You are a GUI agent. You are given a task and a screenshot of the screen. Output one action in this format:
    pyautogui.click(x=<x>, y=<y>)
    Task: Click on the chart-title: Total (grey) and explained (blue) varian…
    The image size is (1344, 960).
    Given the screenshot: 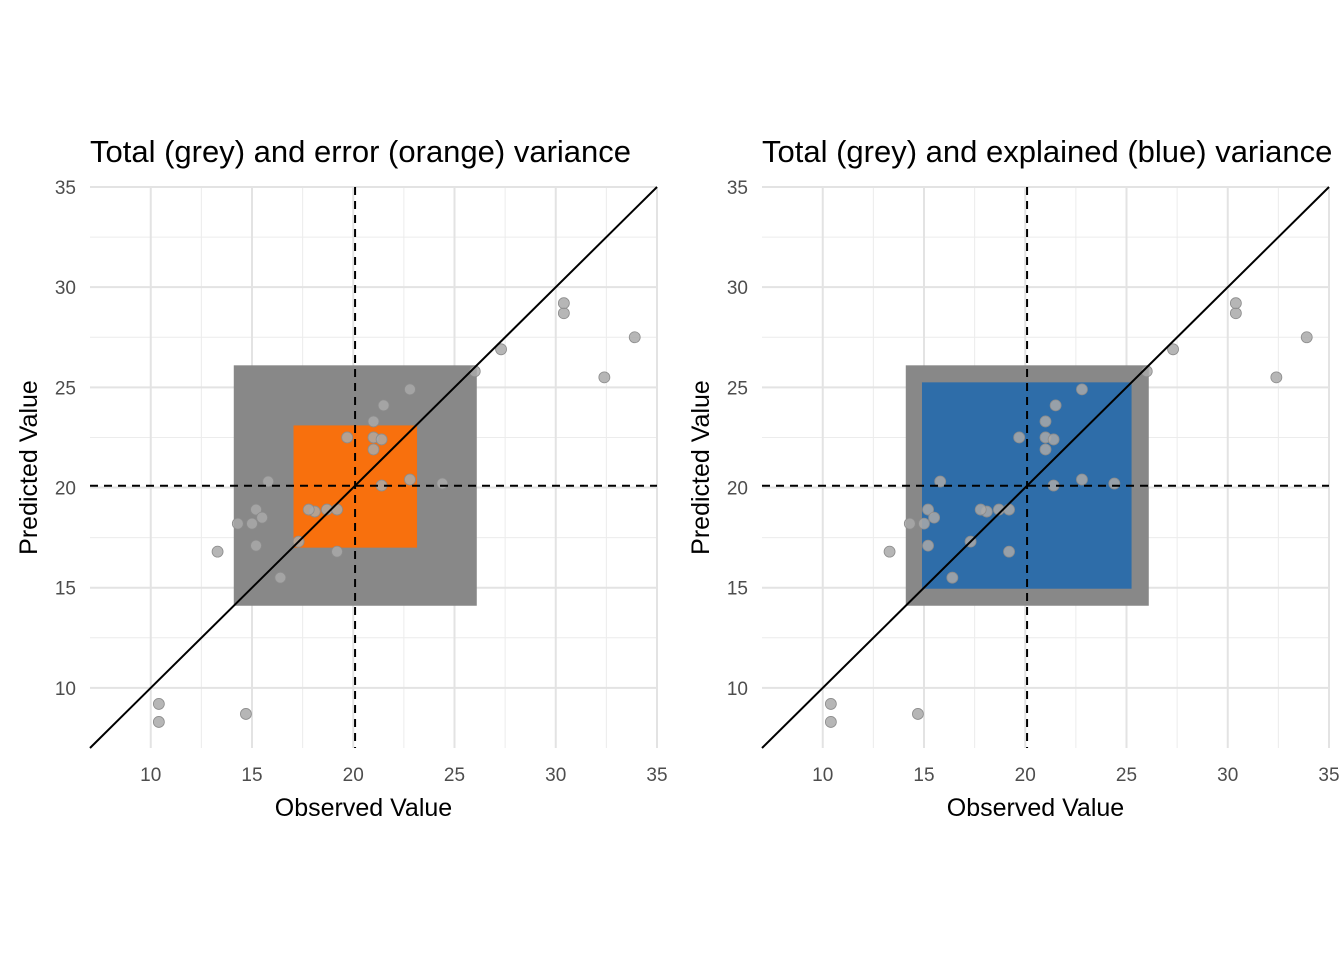 What is the action you would take?
    pyautogui.click(x=1047, y=151)
    